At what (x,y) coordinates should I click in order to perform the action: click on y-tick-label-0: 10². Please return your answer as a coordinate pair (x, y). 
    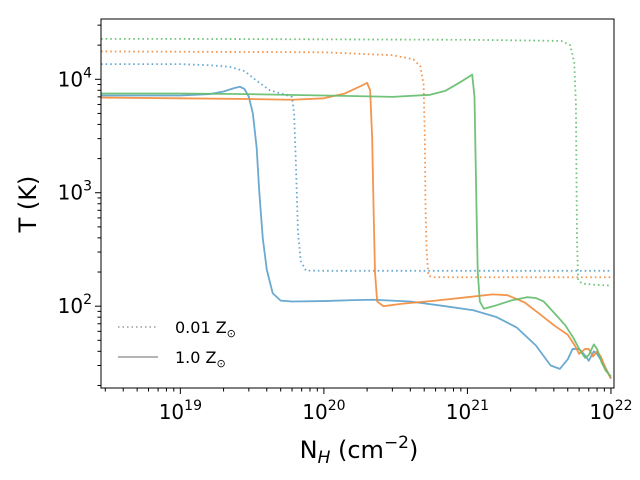
    Looking at the image, I should click on (75, 305).